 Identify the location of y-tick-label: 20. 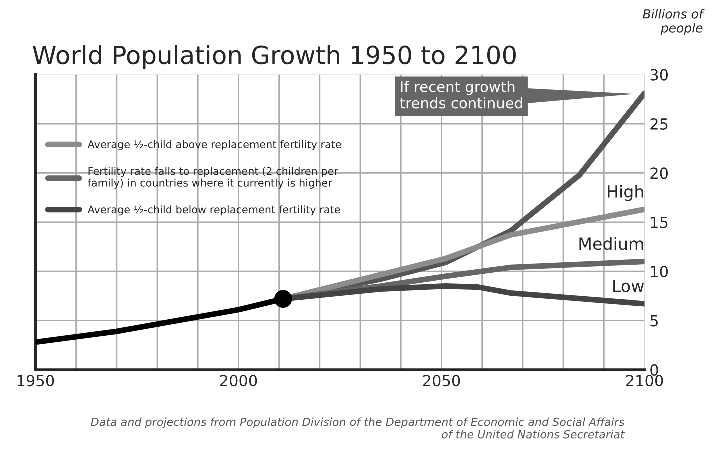
(659, 174).